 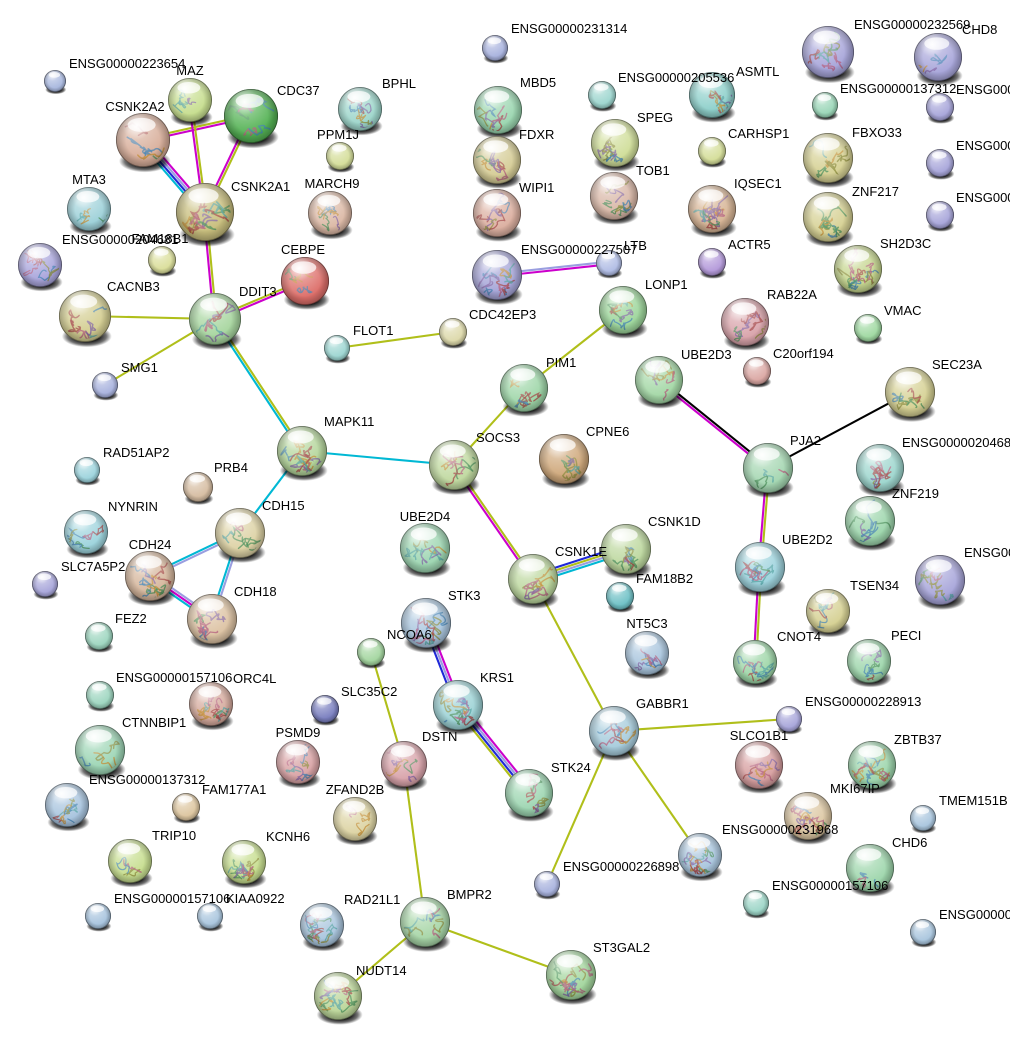 I want to click on node-label: FLOT1, so click(x=373, y=330).